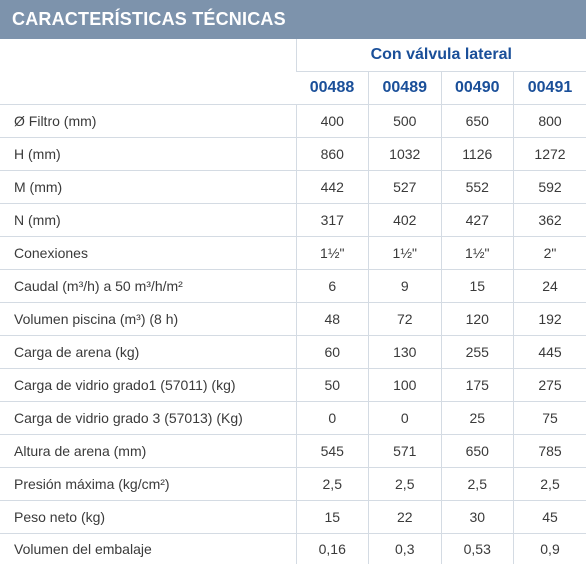 The height and width of the screenshot is (564, 586). Describe the element at coordinates (332, 88) in the screenshot. I see `model-header-00488: 00488` at that location.